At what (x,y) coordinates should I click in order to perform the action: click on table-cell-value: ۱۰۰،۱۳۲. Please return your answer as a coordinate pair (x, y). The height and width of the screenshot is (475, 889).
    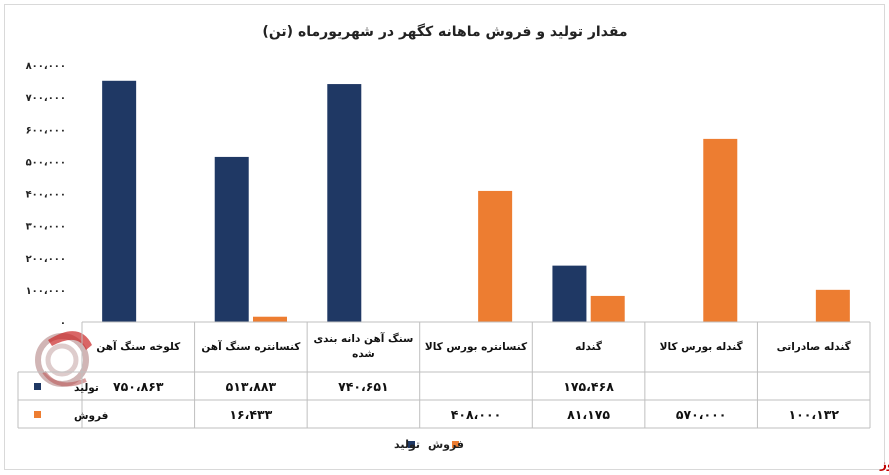
    Looking at the image, I should click on (813, 414).